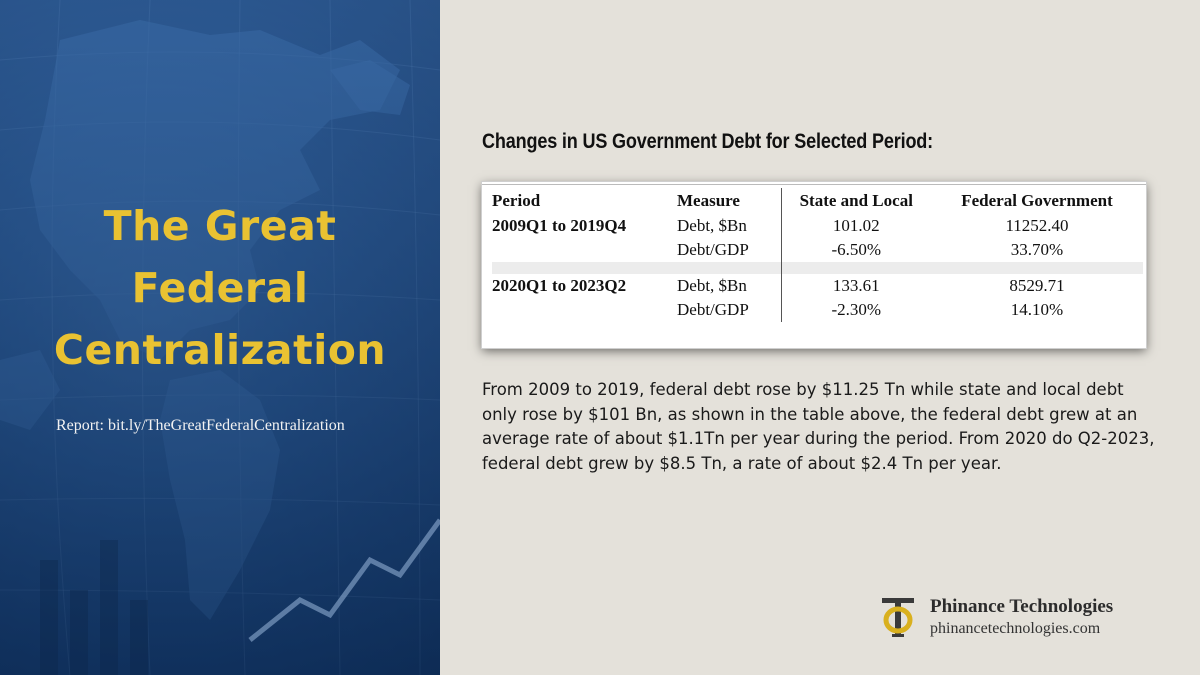  I want to click on title-line-2: Federal, so click(220, 288).